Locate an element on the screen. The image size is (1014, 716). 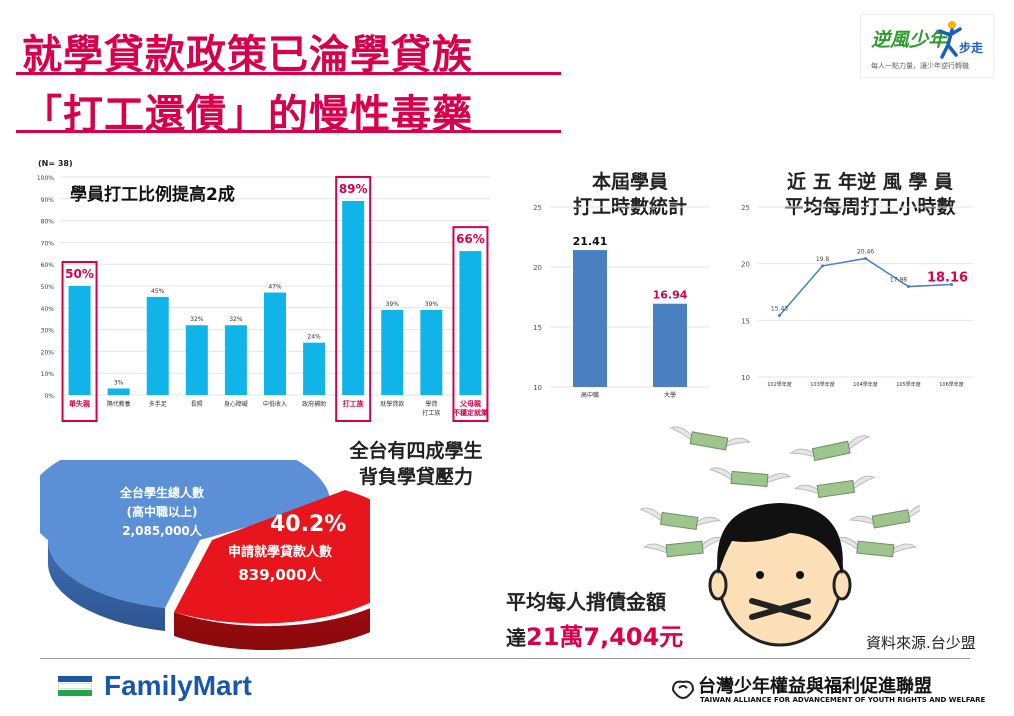
pie-loan-value: 839,000人 is located at coordinates (280, 575).